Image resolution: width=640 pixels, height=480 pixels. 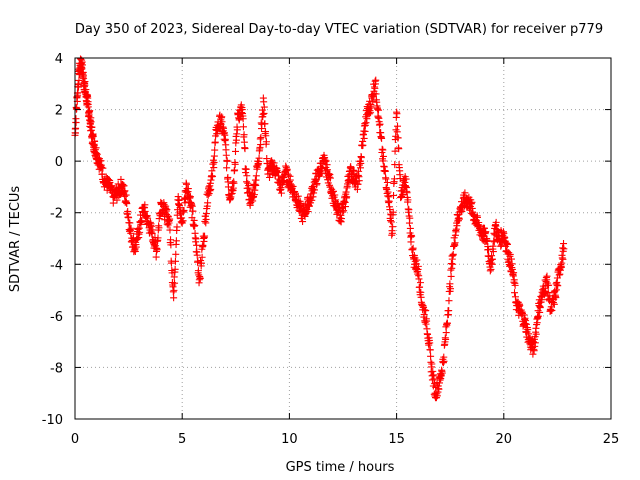 What do you see at coordinates (182, 439) in the screenshot?
I see `x-tick-label: 5` at bounding box center [182, 439].